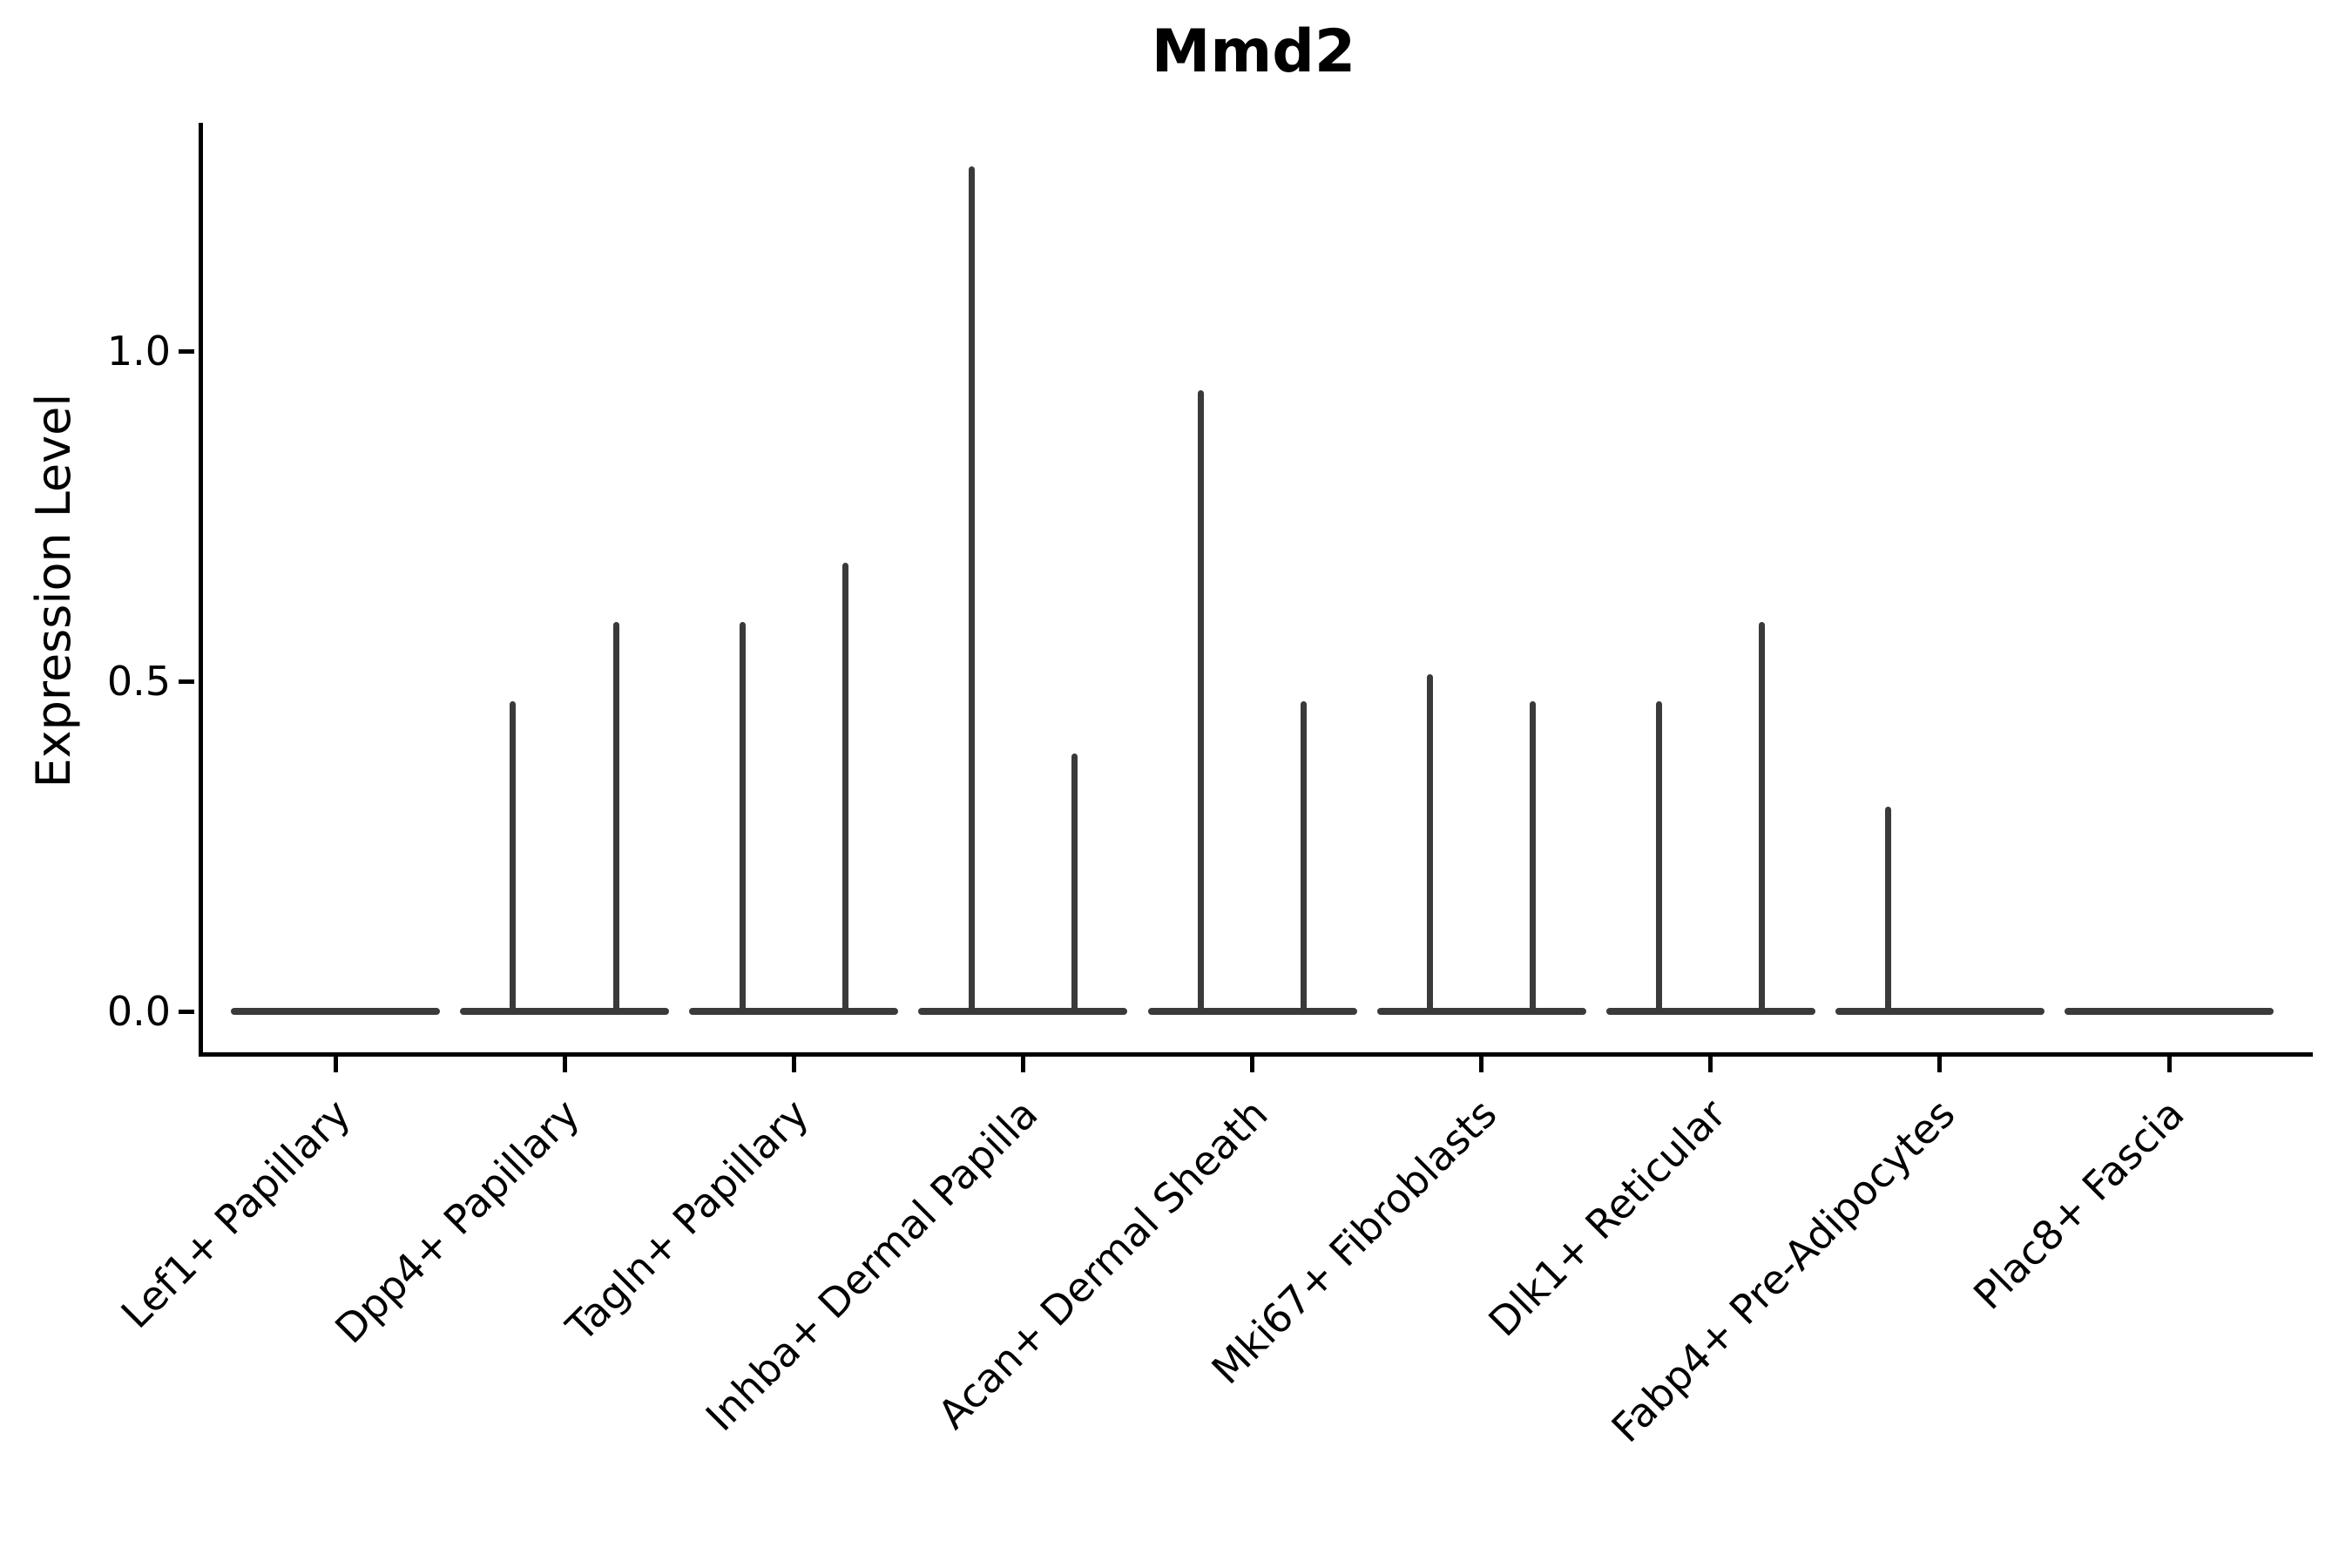 Image resolution: width=2352 pixels, height=1568 pixels. I want to click on x-tick-label: Fabp4+ Pre-Adipocytes, so click(1783, 1271).